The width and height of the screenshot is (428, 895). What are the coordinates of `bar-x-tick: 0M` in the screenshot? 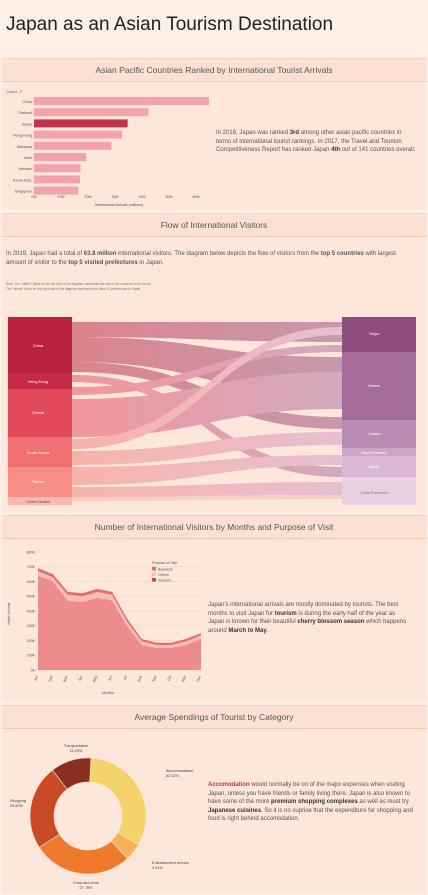 It's located at (34, 197).